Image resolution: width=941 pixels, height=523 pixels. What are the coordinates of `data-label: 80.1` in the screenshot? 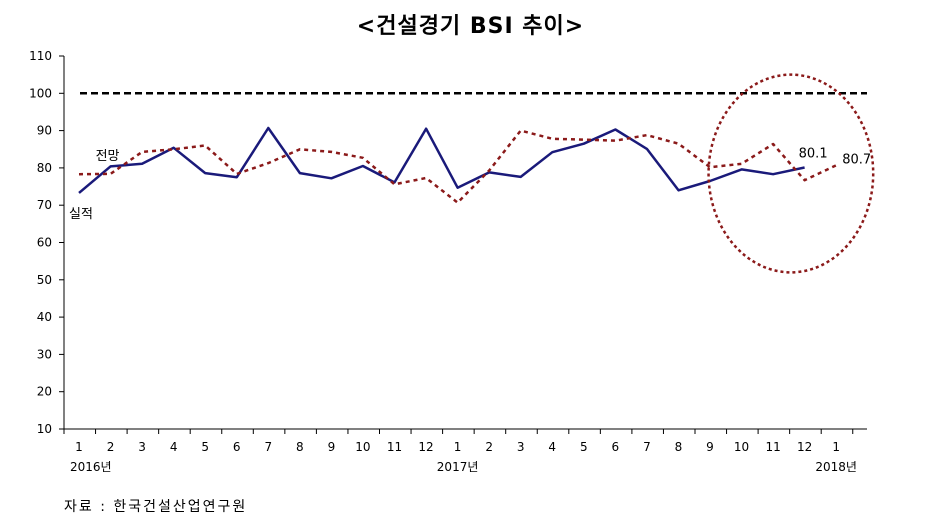 It's located at (813, 154).